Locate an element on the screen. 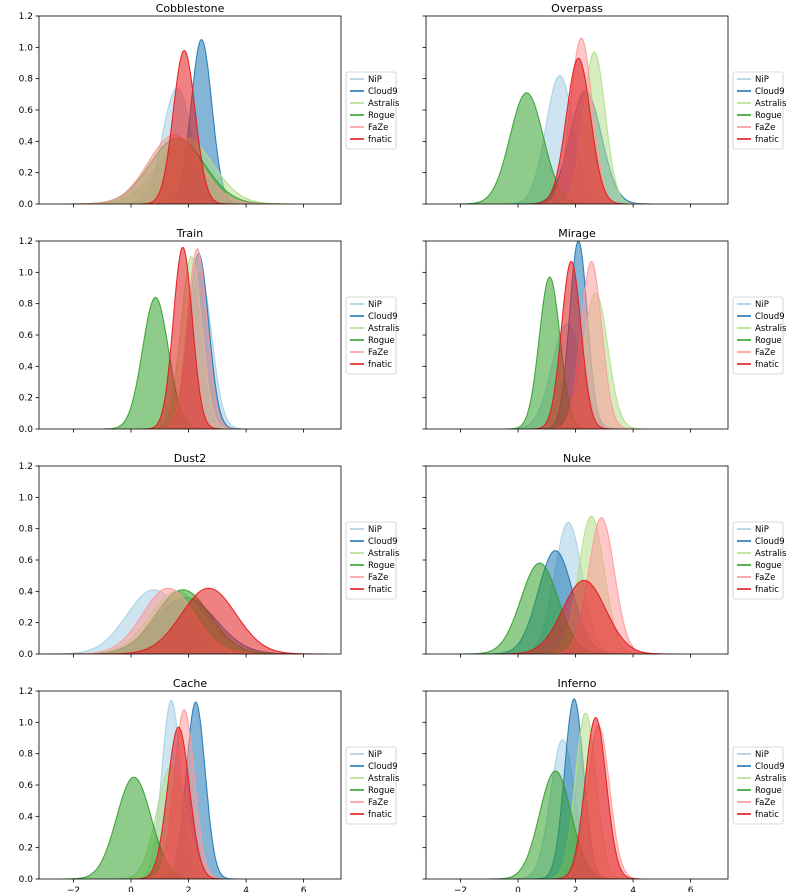 This screenshot has height=892, width=795. panel-nuke: Nuke NiP Cloud9 Astralis Rogue FaZe fnatic is located at coordinates (604, 555).